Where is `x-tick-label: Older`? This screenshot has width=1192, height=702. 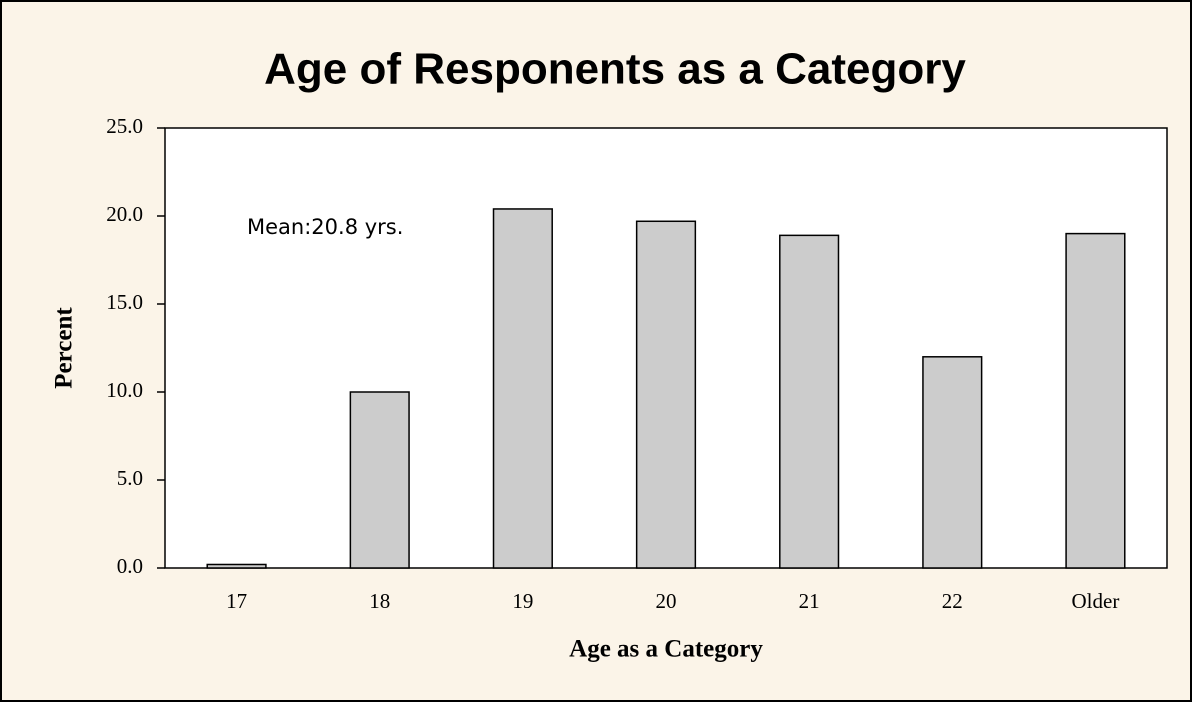 x-tick-label: Older is located at coordinates (1096, 601).